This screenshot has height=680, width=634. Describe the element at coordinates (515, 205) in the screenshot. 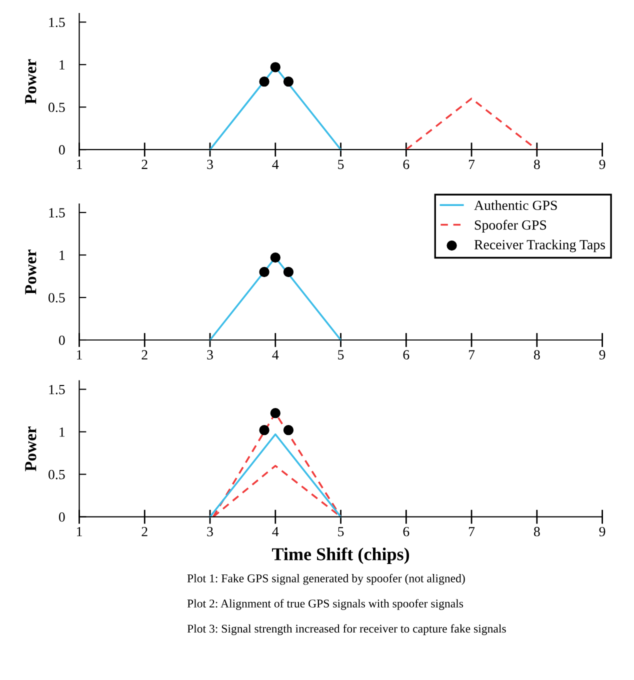

I see `legend-label: Authentic GPS` at that location.